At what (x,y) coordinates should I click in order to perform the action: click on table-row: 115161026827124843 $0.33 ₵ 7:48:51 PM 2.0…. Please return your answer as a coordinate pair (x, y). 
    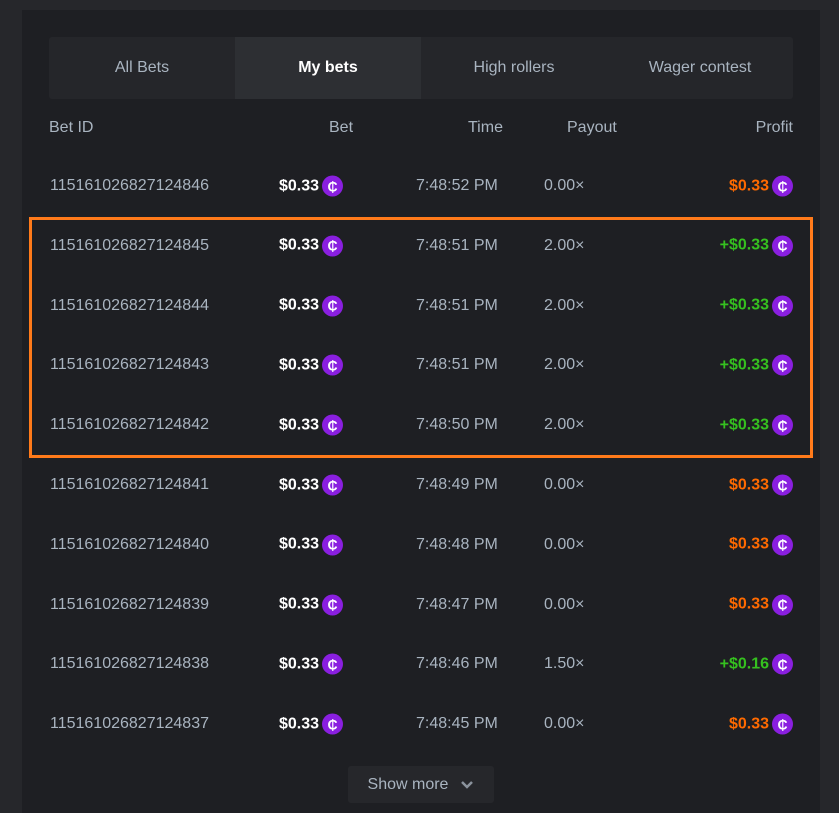
    Looking at the image, I should click on (421, 365).